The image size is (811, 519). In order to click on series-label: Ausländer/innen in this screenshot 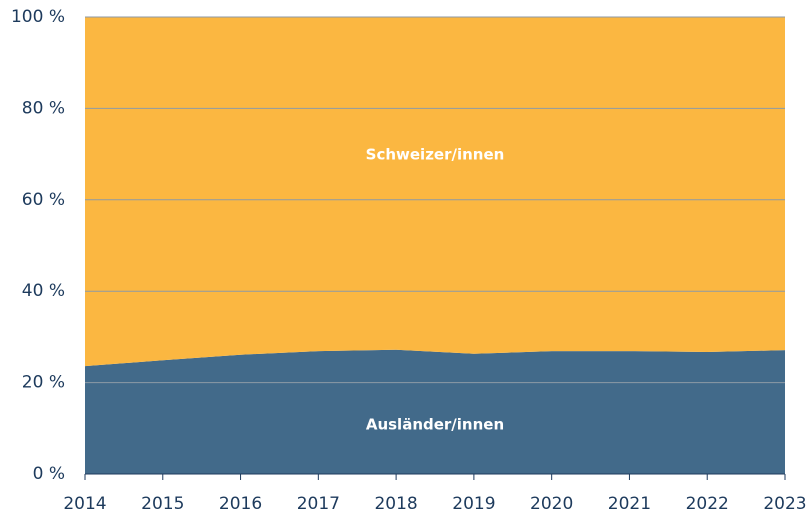, I will do `click(435, 425)`.